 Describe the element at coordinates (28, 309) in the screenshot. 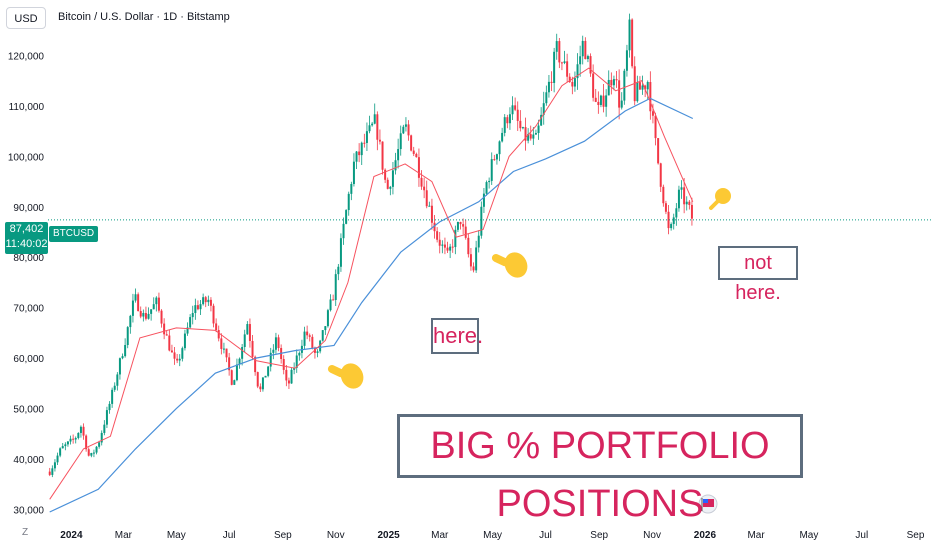

I see `y-tick-label: 70,000` at that location.